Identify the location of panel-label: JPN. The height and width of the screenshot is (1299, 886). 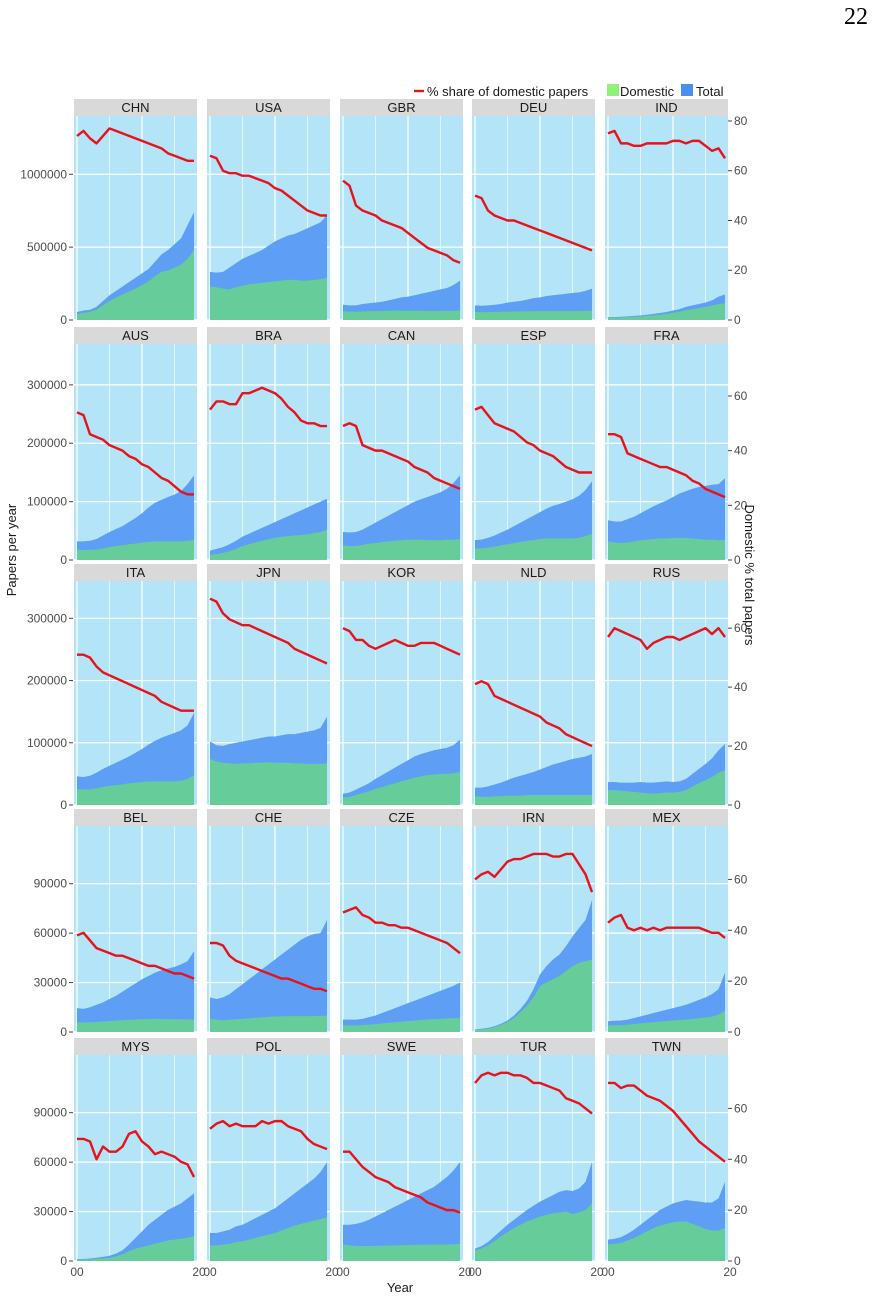
(268, 572).